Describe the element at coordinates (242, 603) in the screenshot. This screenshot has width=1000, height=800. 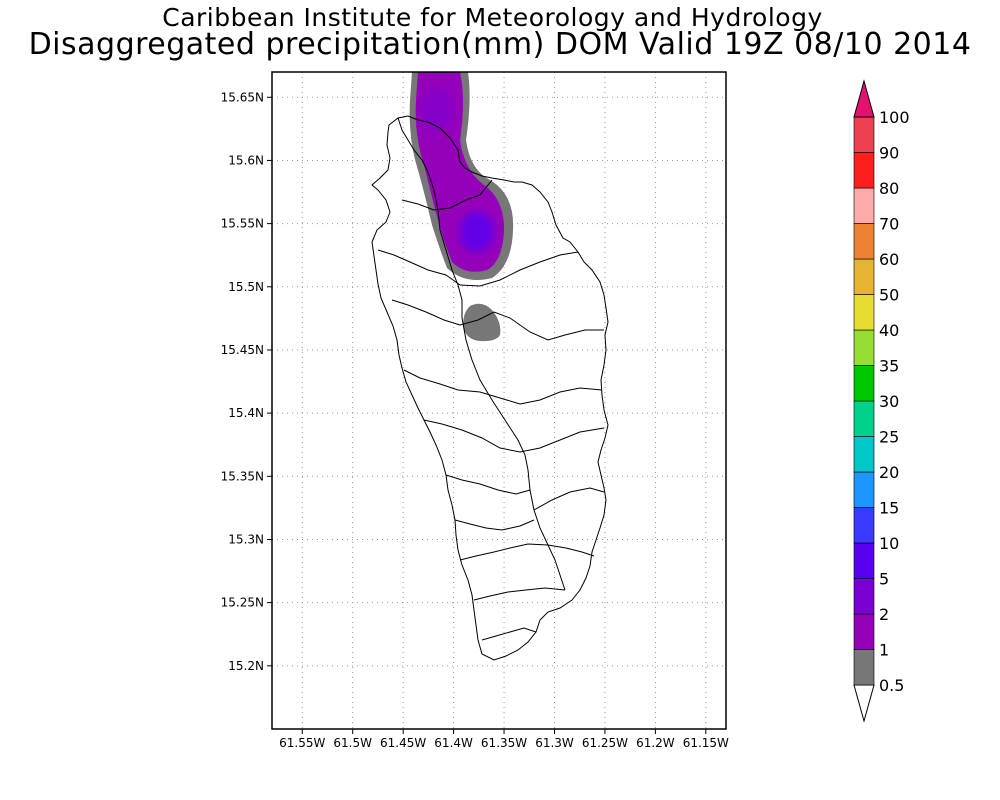
I see `y-tick-label: 15.25N` at that location.